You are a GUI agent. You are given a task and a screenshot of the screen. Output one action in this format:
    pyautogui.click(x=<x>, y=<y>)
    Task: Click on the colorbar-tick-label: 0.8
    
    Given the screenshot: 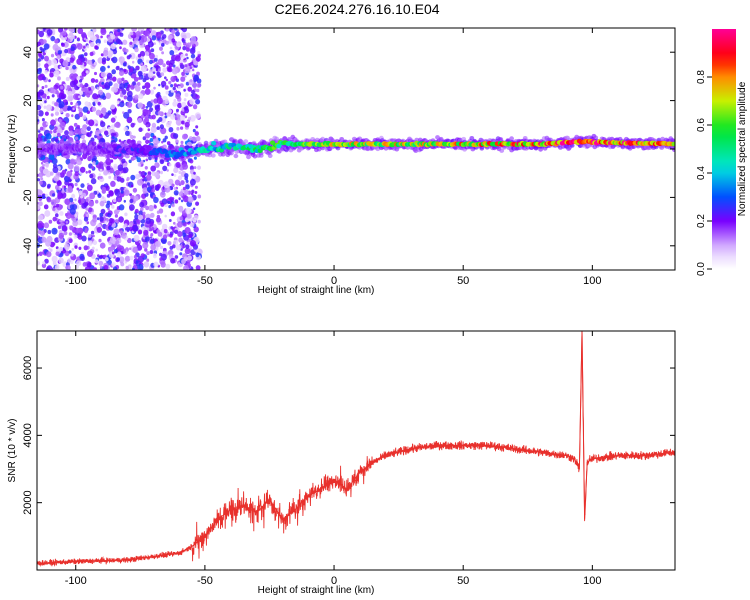 What is the action you would take?
    pyautogui.click(x=701, y=77)
    